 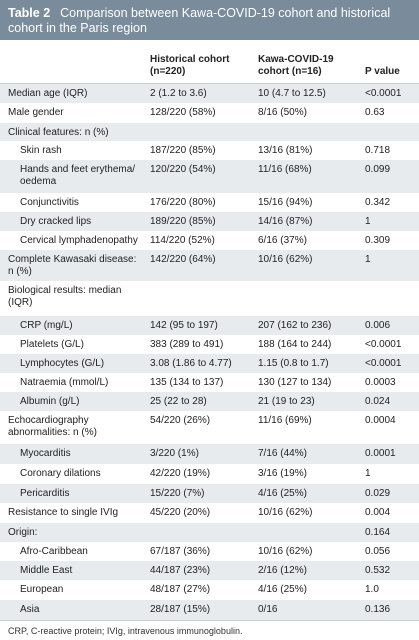 What do you see at coordinates (184, 325) in the screenshot?
I see `row-historical-value: 142 (95 to 197)` at bounding box center [184, 325].